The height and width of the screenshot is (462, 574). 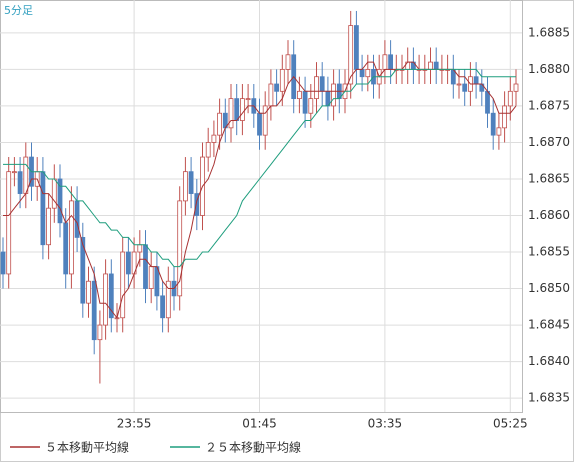 What do you see at coordinates (549, 325) in the screenshot?
I see `y-tick-label: 1.6845` at bounding box center [549, 325].